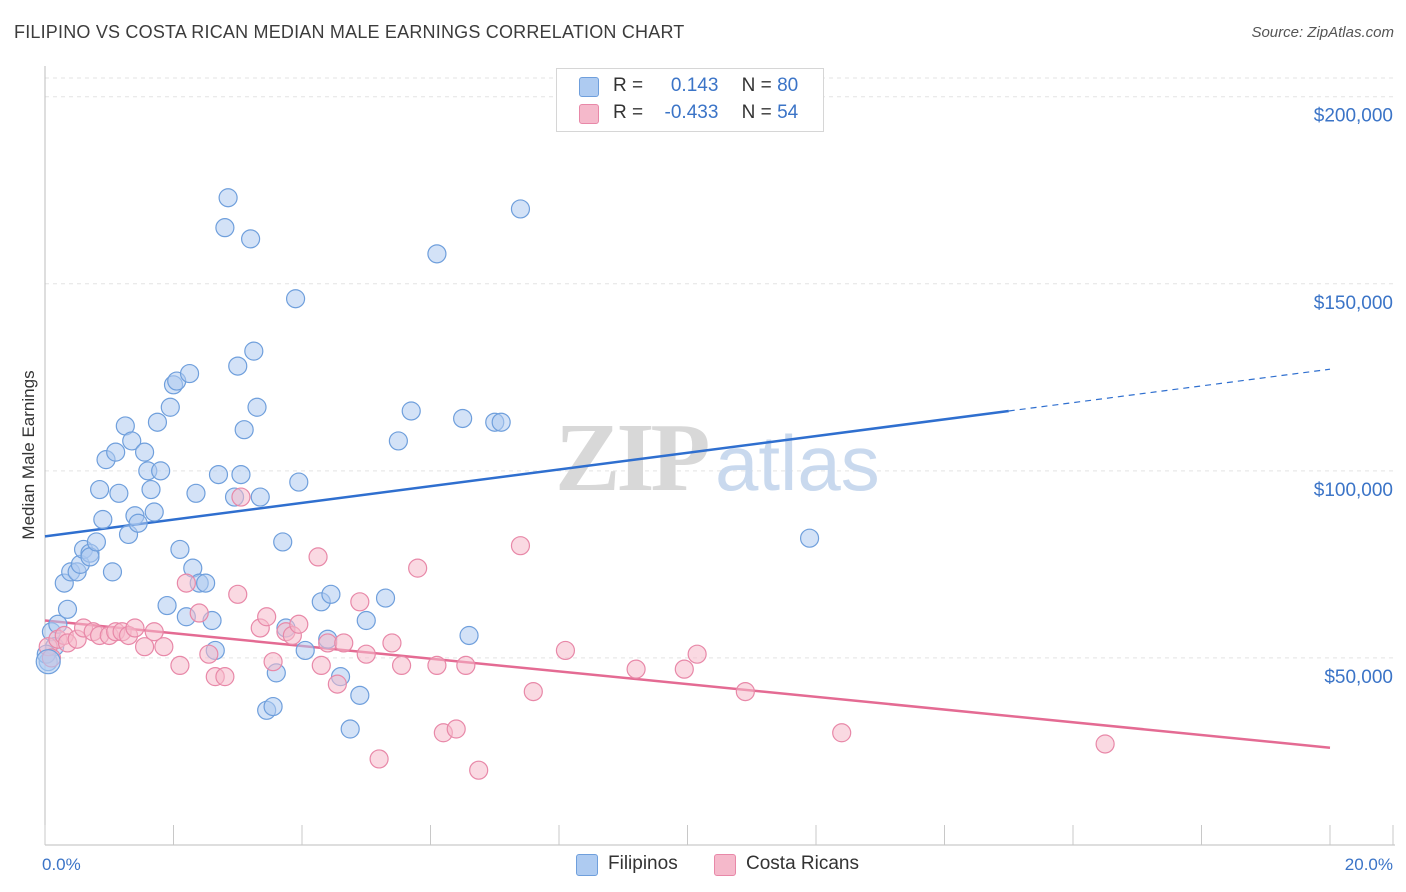  Describe the element at coordinates (1353, 303) in the screenshot. I see `y-tick-label: $150,000` at that location.